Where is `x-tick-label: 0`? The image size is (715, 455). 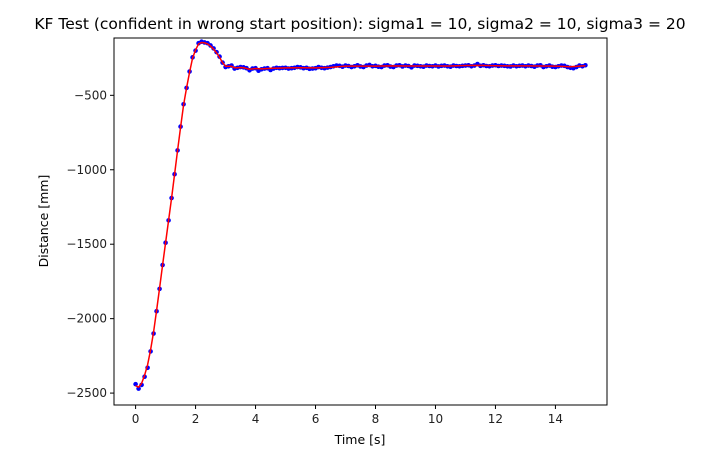
x-tick-label: 0 is located at coordinates (136, 419).